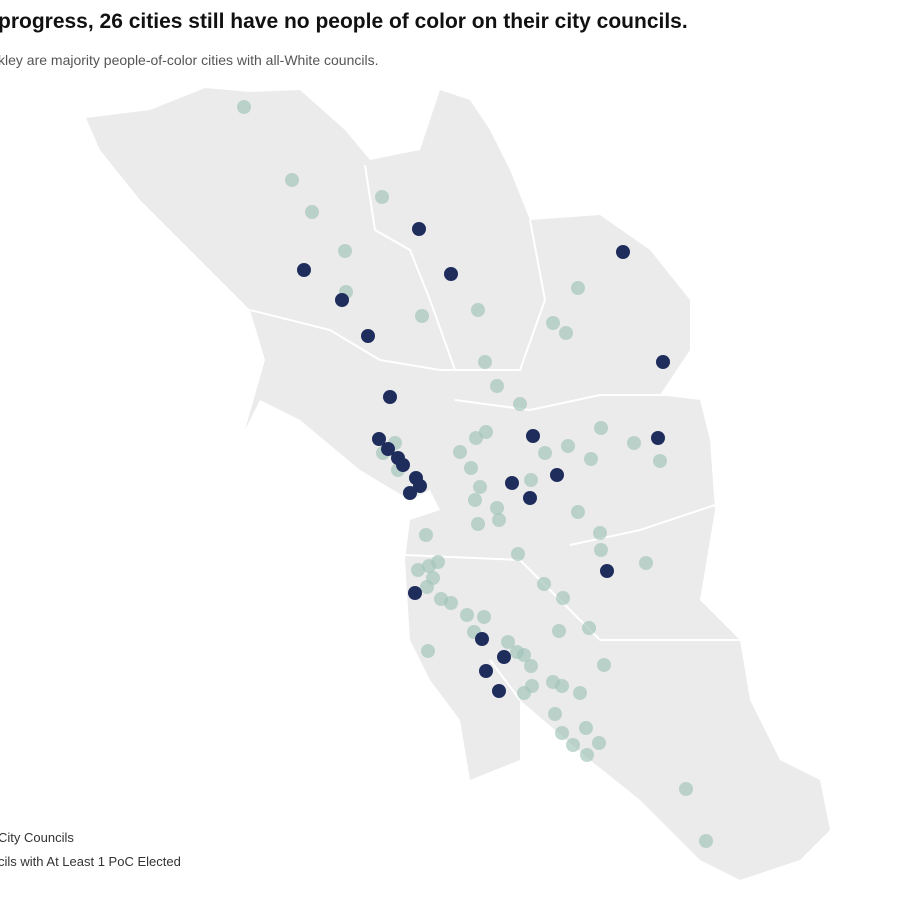  What do you see at coordinates (90, 861) in the screenshot?
I see `legend-label: cils with At Least 1 PoC Elected` at bounding box center [90, 861].